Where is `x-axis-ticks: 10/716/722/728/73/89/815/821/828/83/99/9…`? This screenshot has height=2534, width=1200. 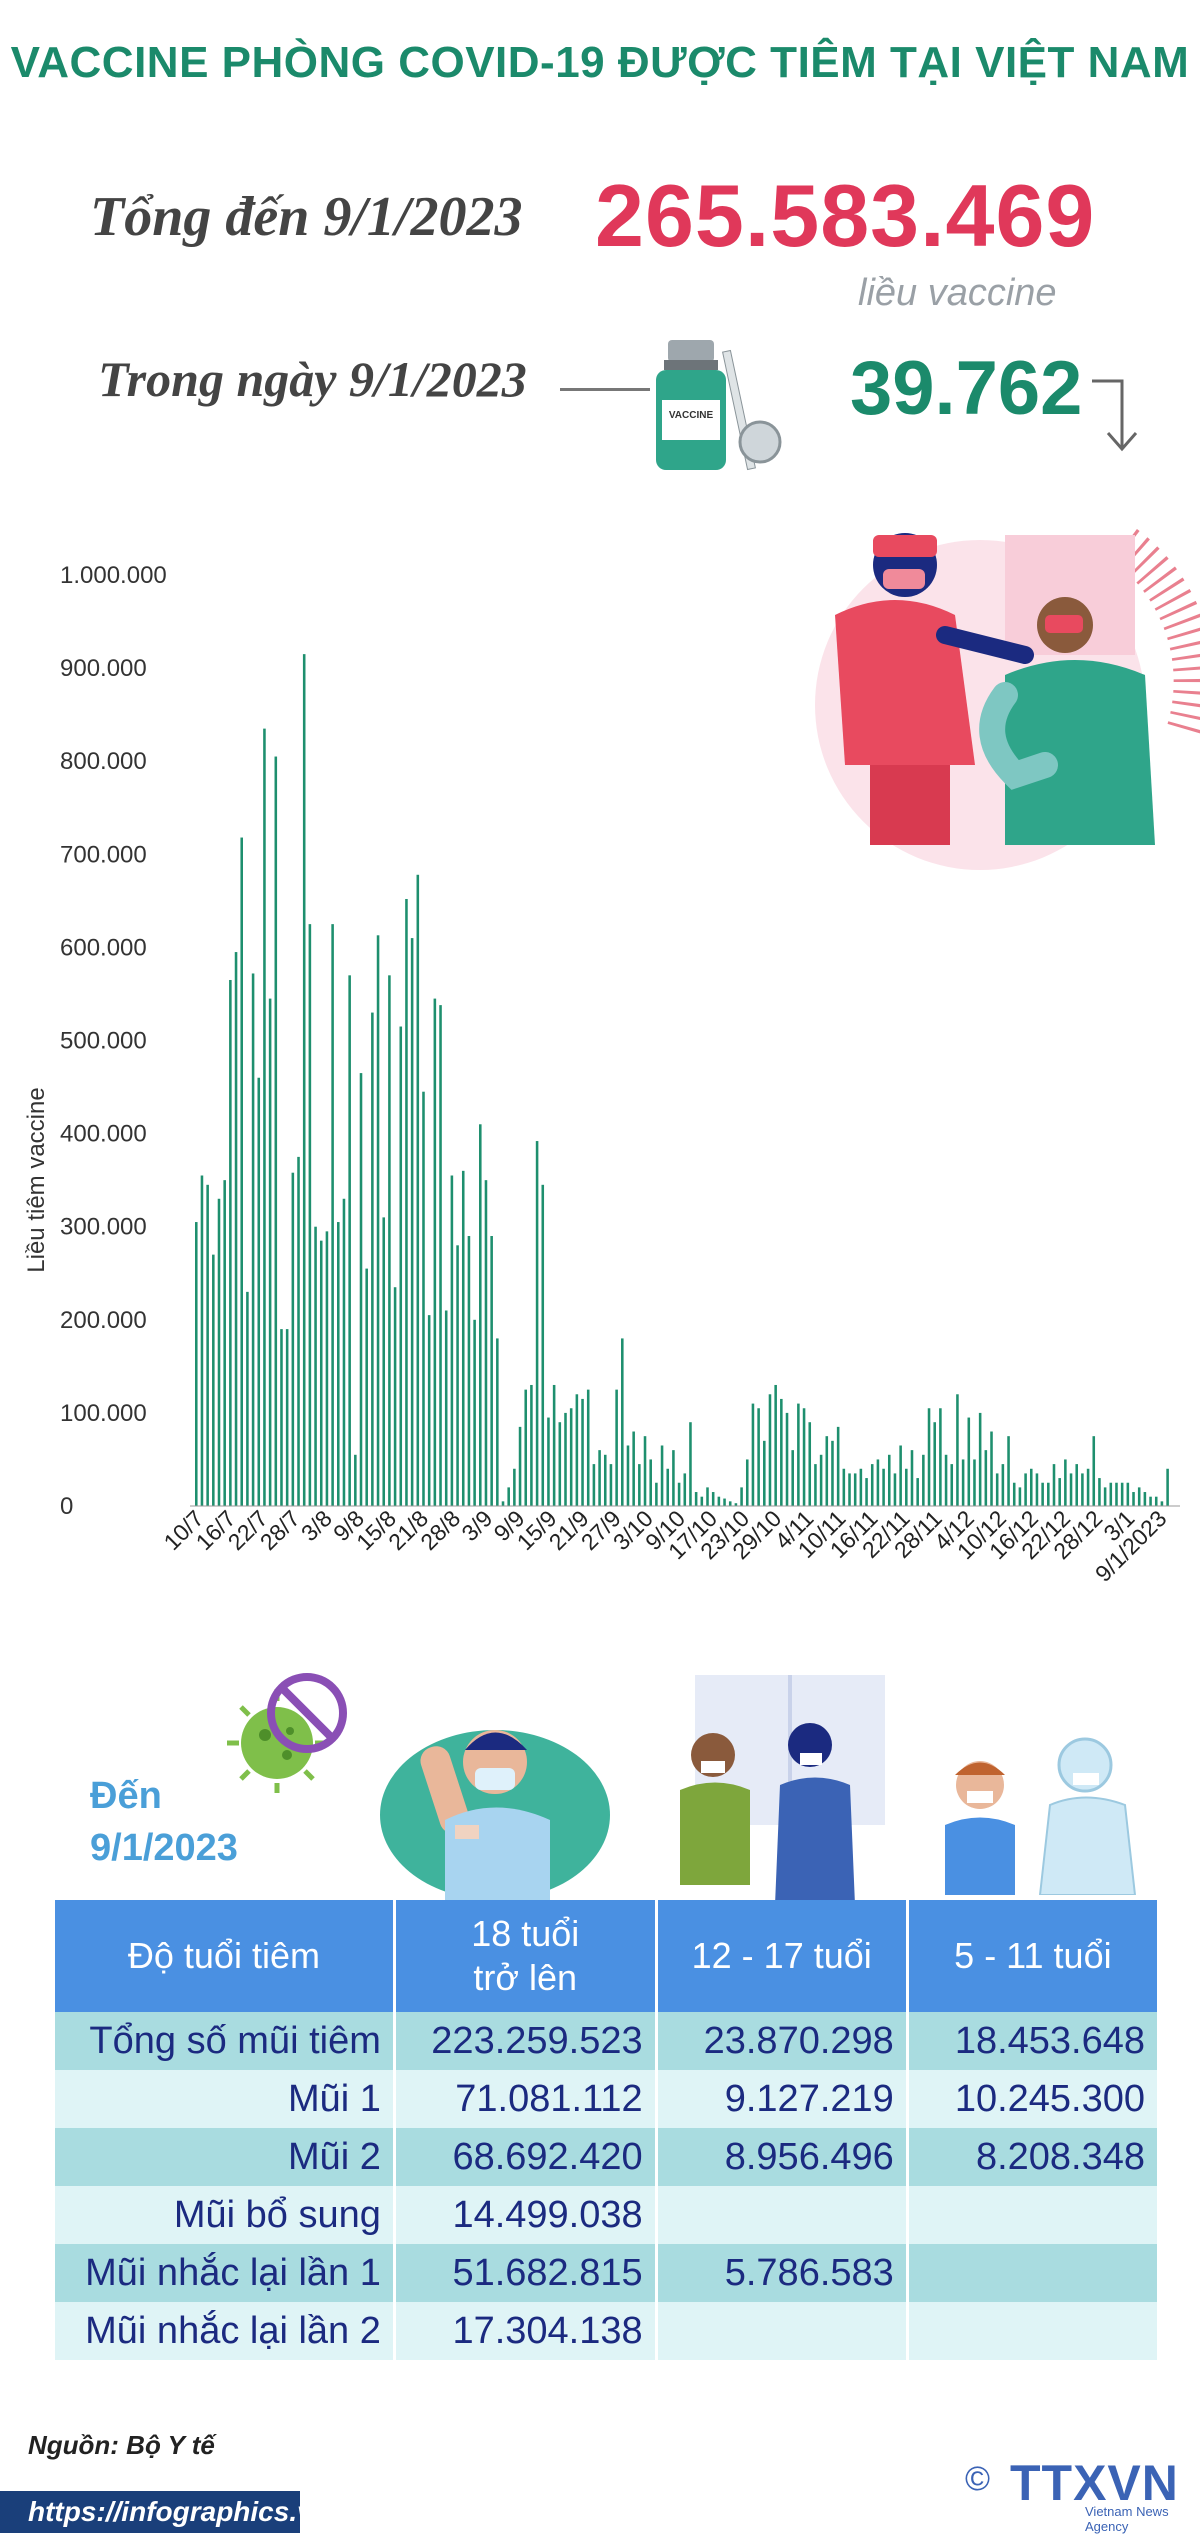 x-axis-ticks: 10/716/722/728/73/89/815/821/828/83/99/9… is located at coordinates (664, 1546).